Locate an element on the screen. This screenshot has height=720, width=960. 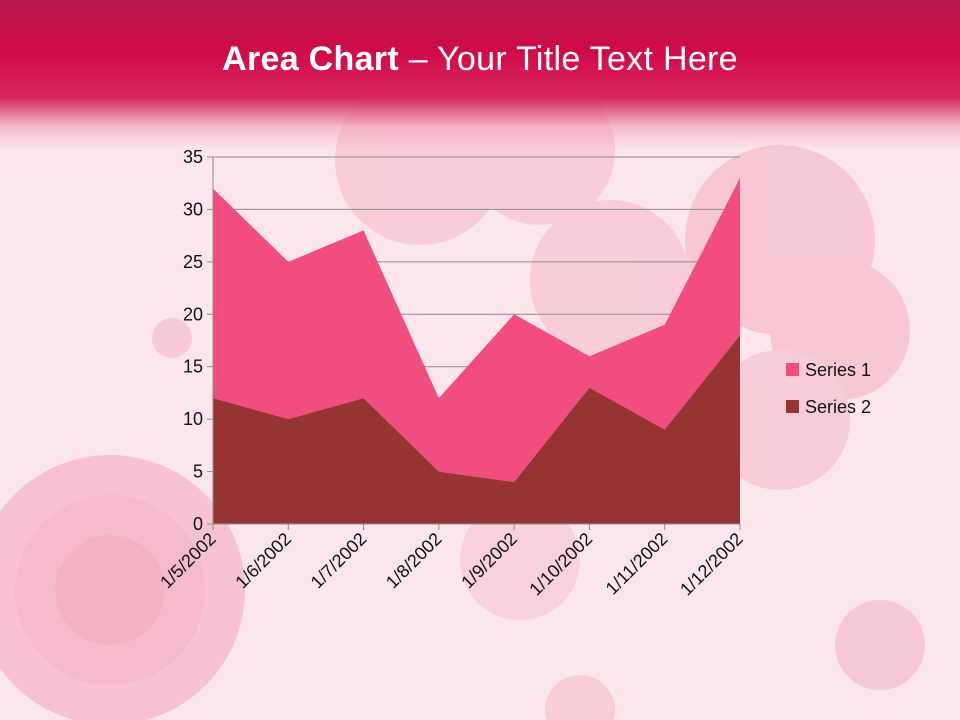
title-bold-part: Area Chart is located at coordinates (310, 59).